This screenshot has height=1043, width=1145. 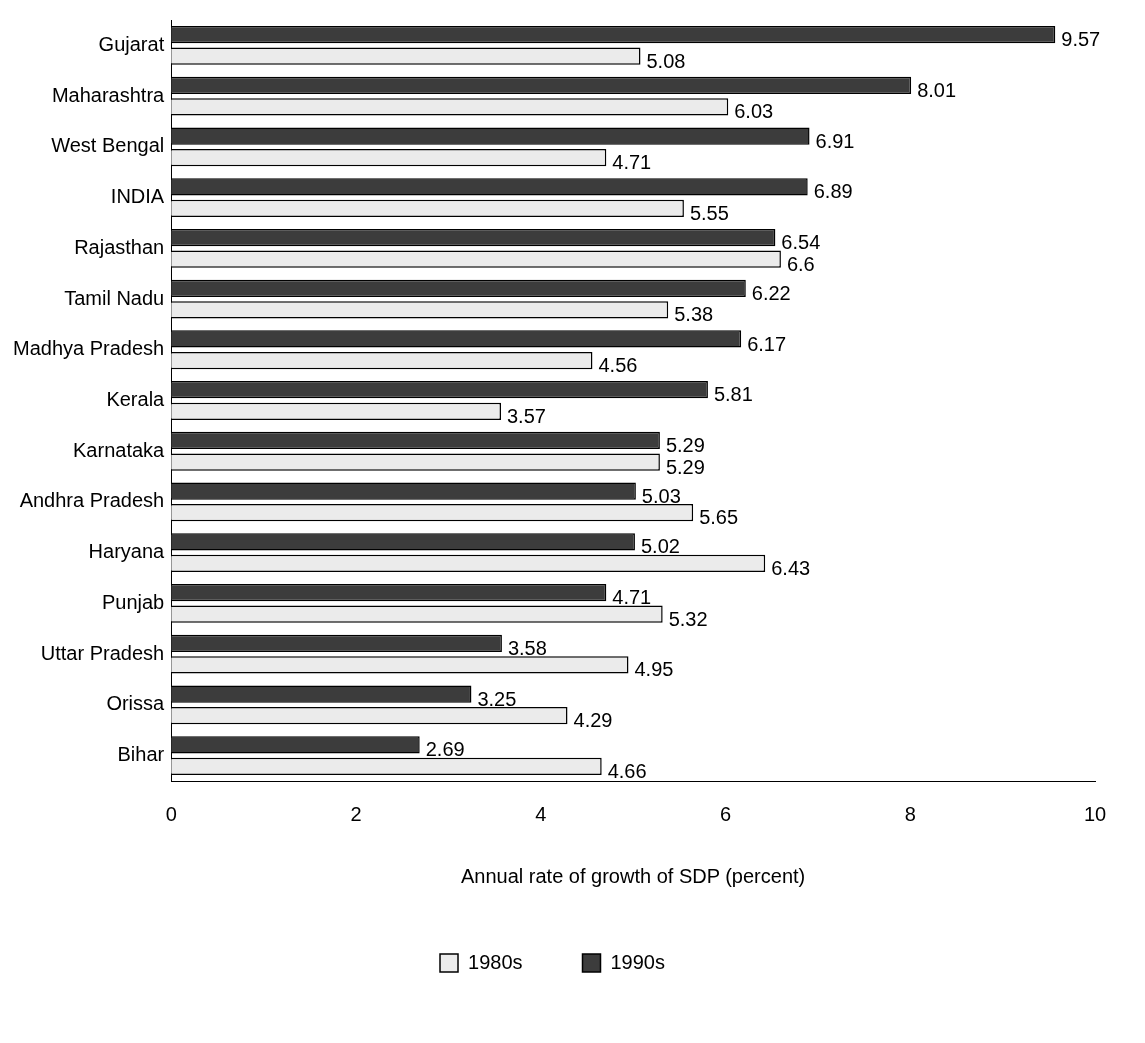 I want to click on data-label: 3.25, so click(x=497, y=698).